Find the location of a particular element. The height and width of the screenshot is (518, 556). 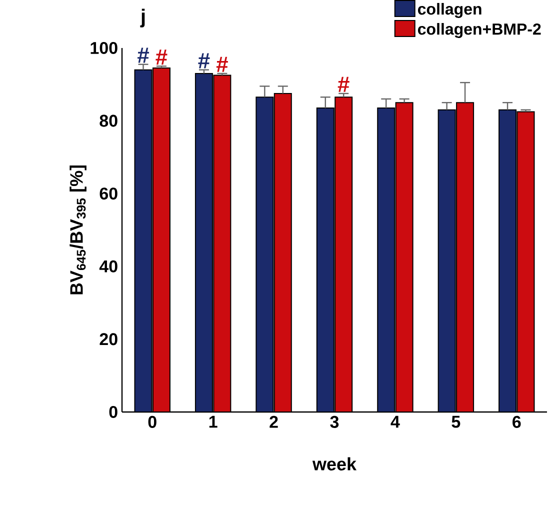

x-tick-label: 1 is located at coordinates (213, 422).